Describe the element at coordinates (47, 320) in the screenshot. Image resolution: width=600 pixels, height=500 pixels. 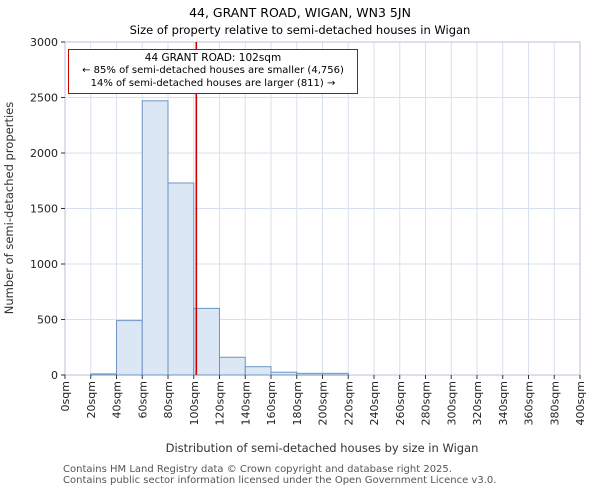
I see `y-tick-label: 500` at that location.